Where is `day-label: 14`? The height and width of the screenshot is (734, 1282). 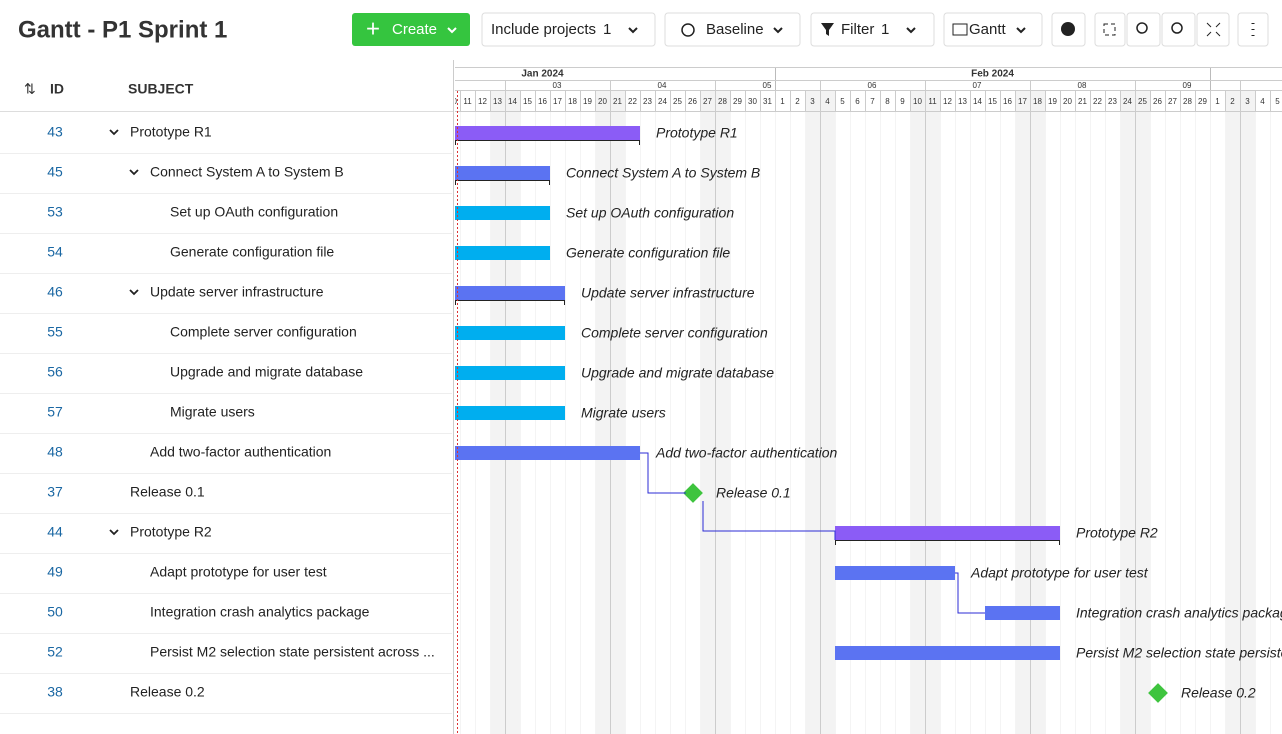
day-label: 14 is located at coordinates (977, 101).